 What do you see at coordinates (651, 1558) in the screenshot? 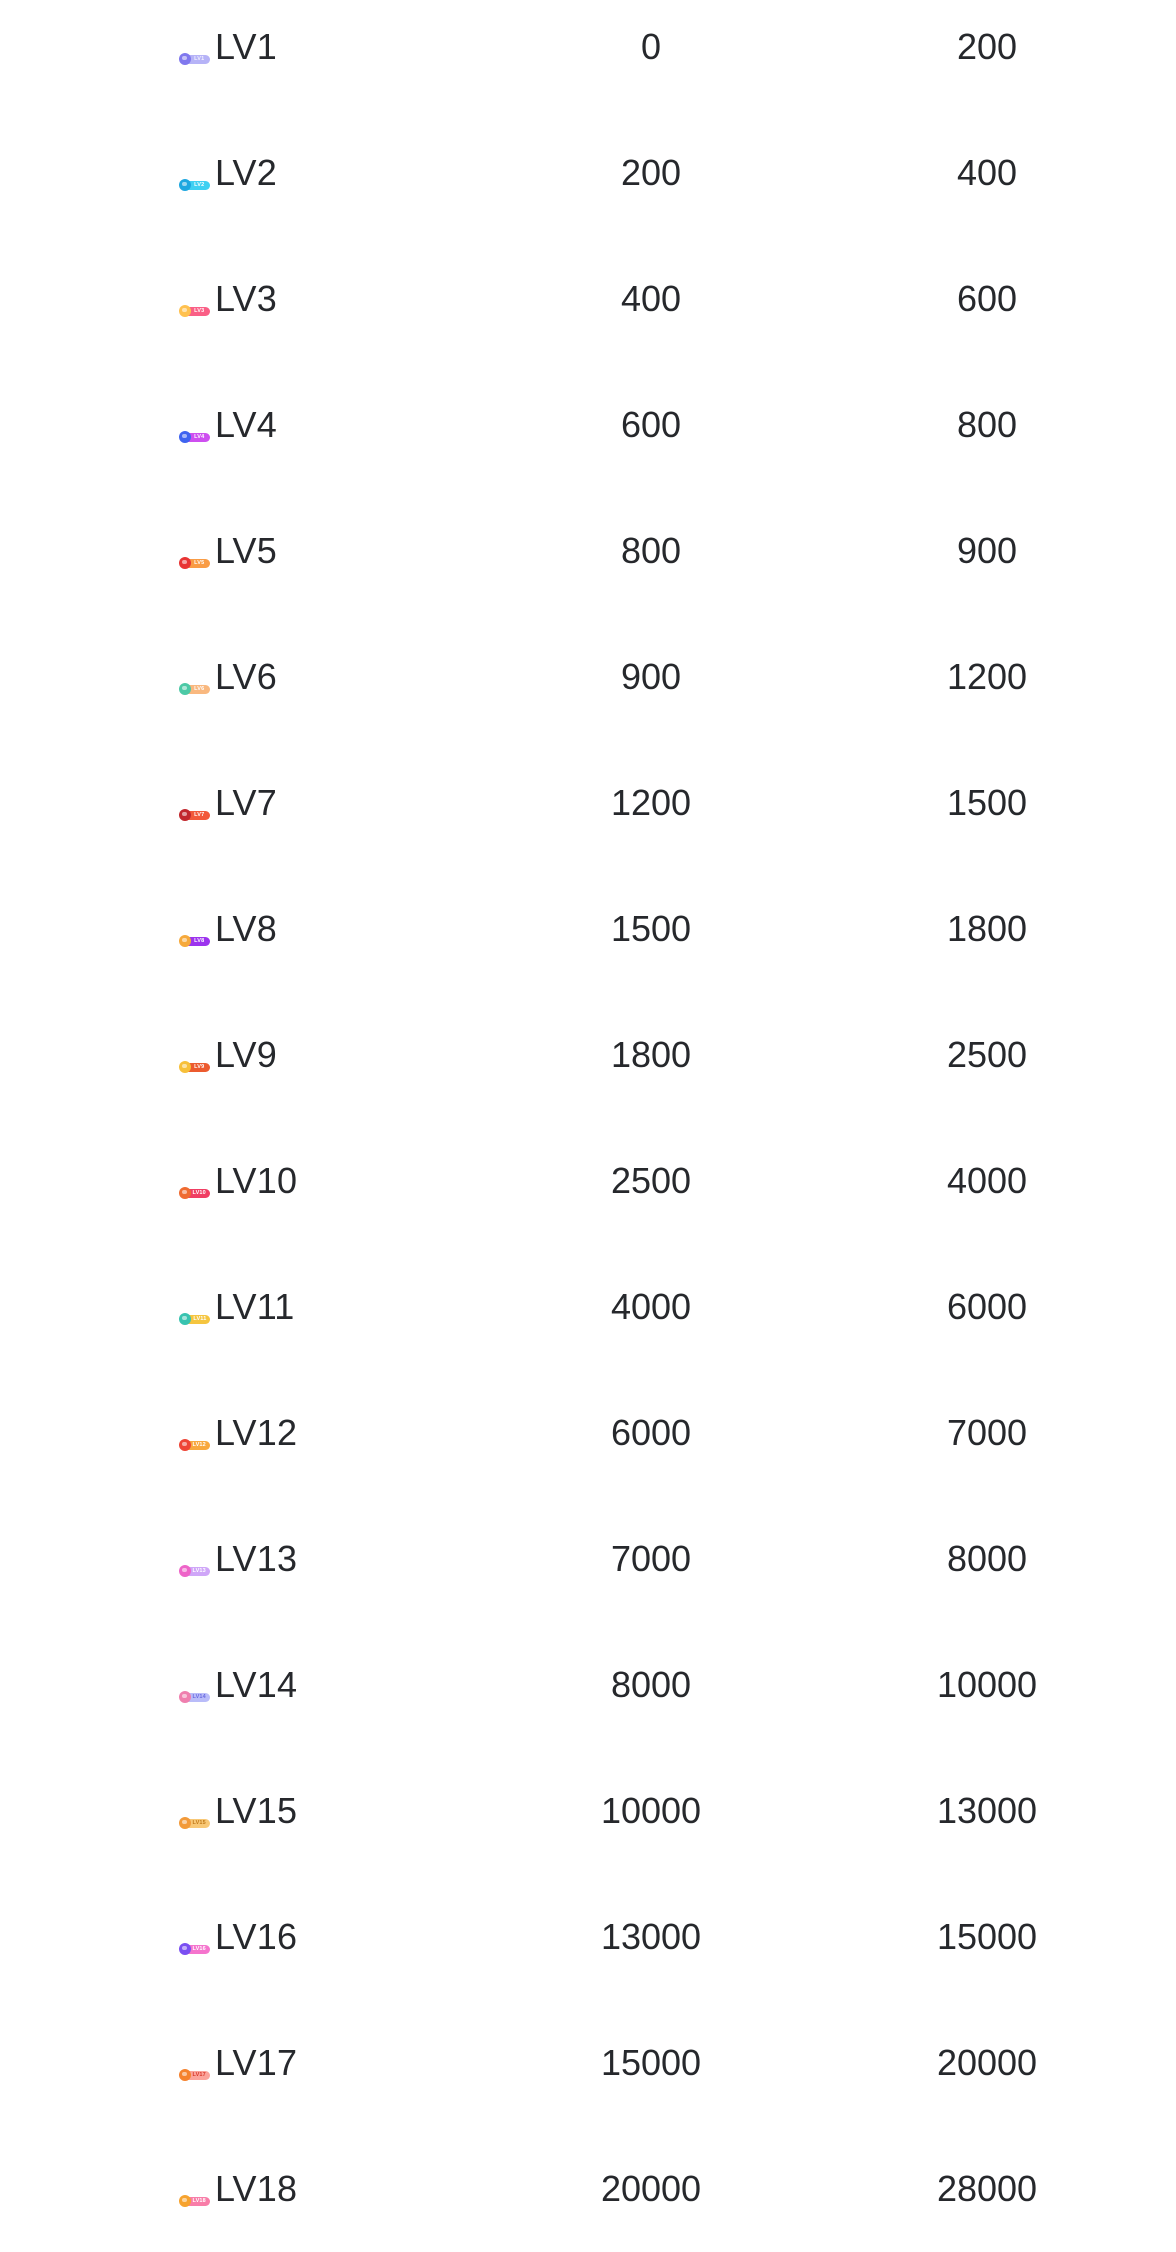
I see `level-min-value: 7000` at bounding box center [651, 1558].